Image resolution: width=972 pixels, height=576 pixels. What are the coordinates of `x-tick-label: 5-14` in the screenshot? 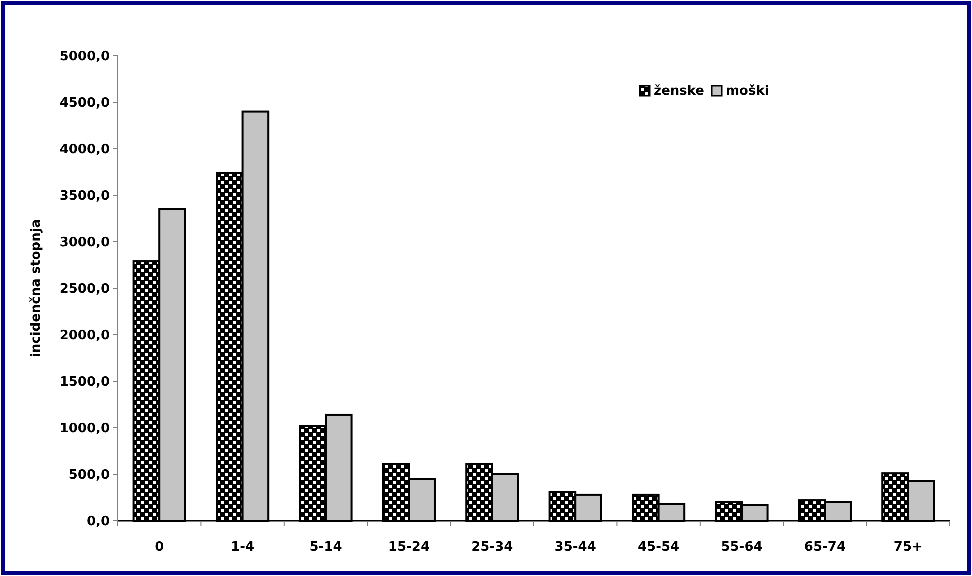 It's located at (326, 547).